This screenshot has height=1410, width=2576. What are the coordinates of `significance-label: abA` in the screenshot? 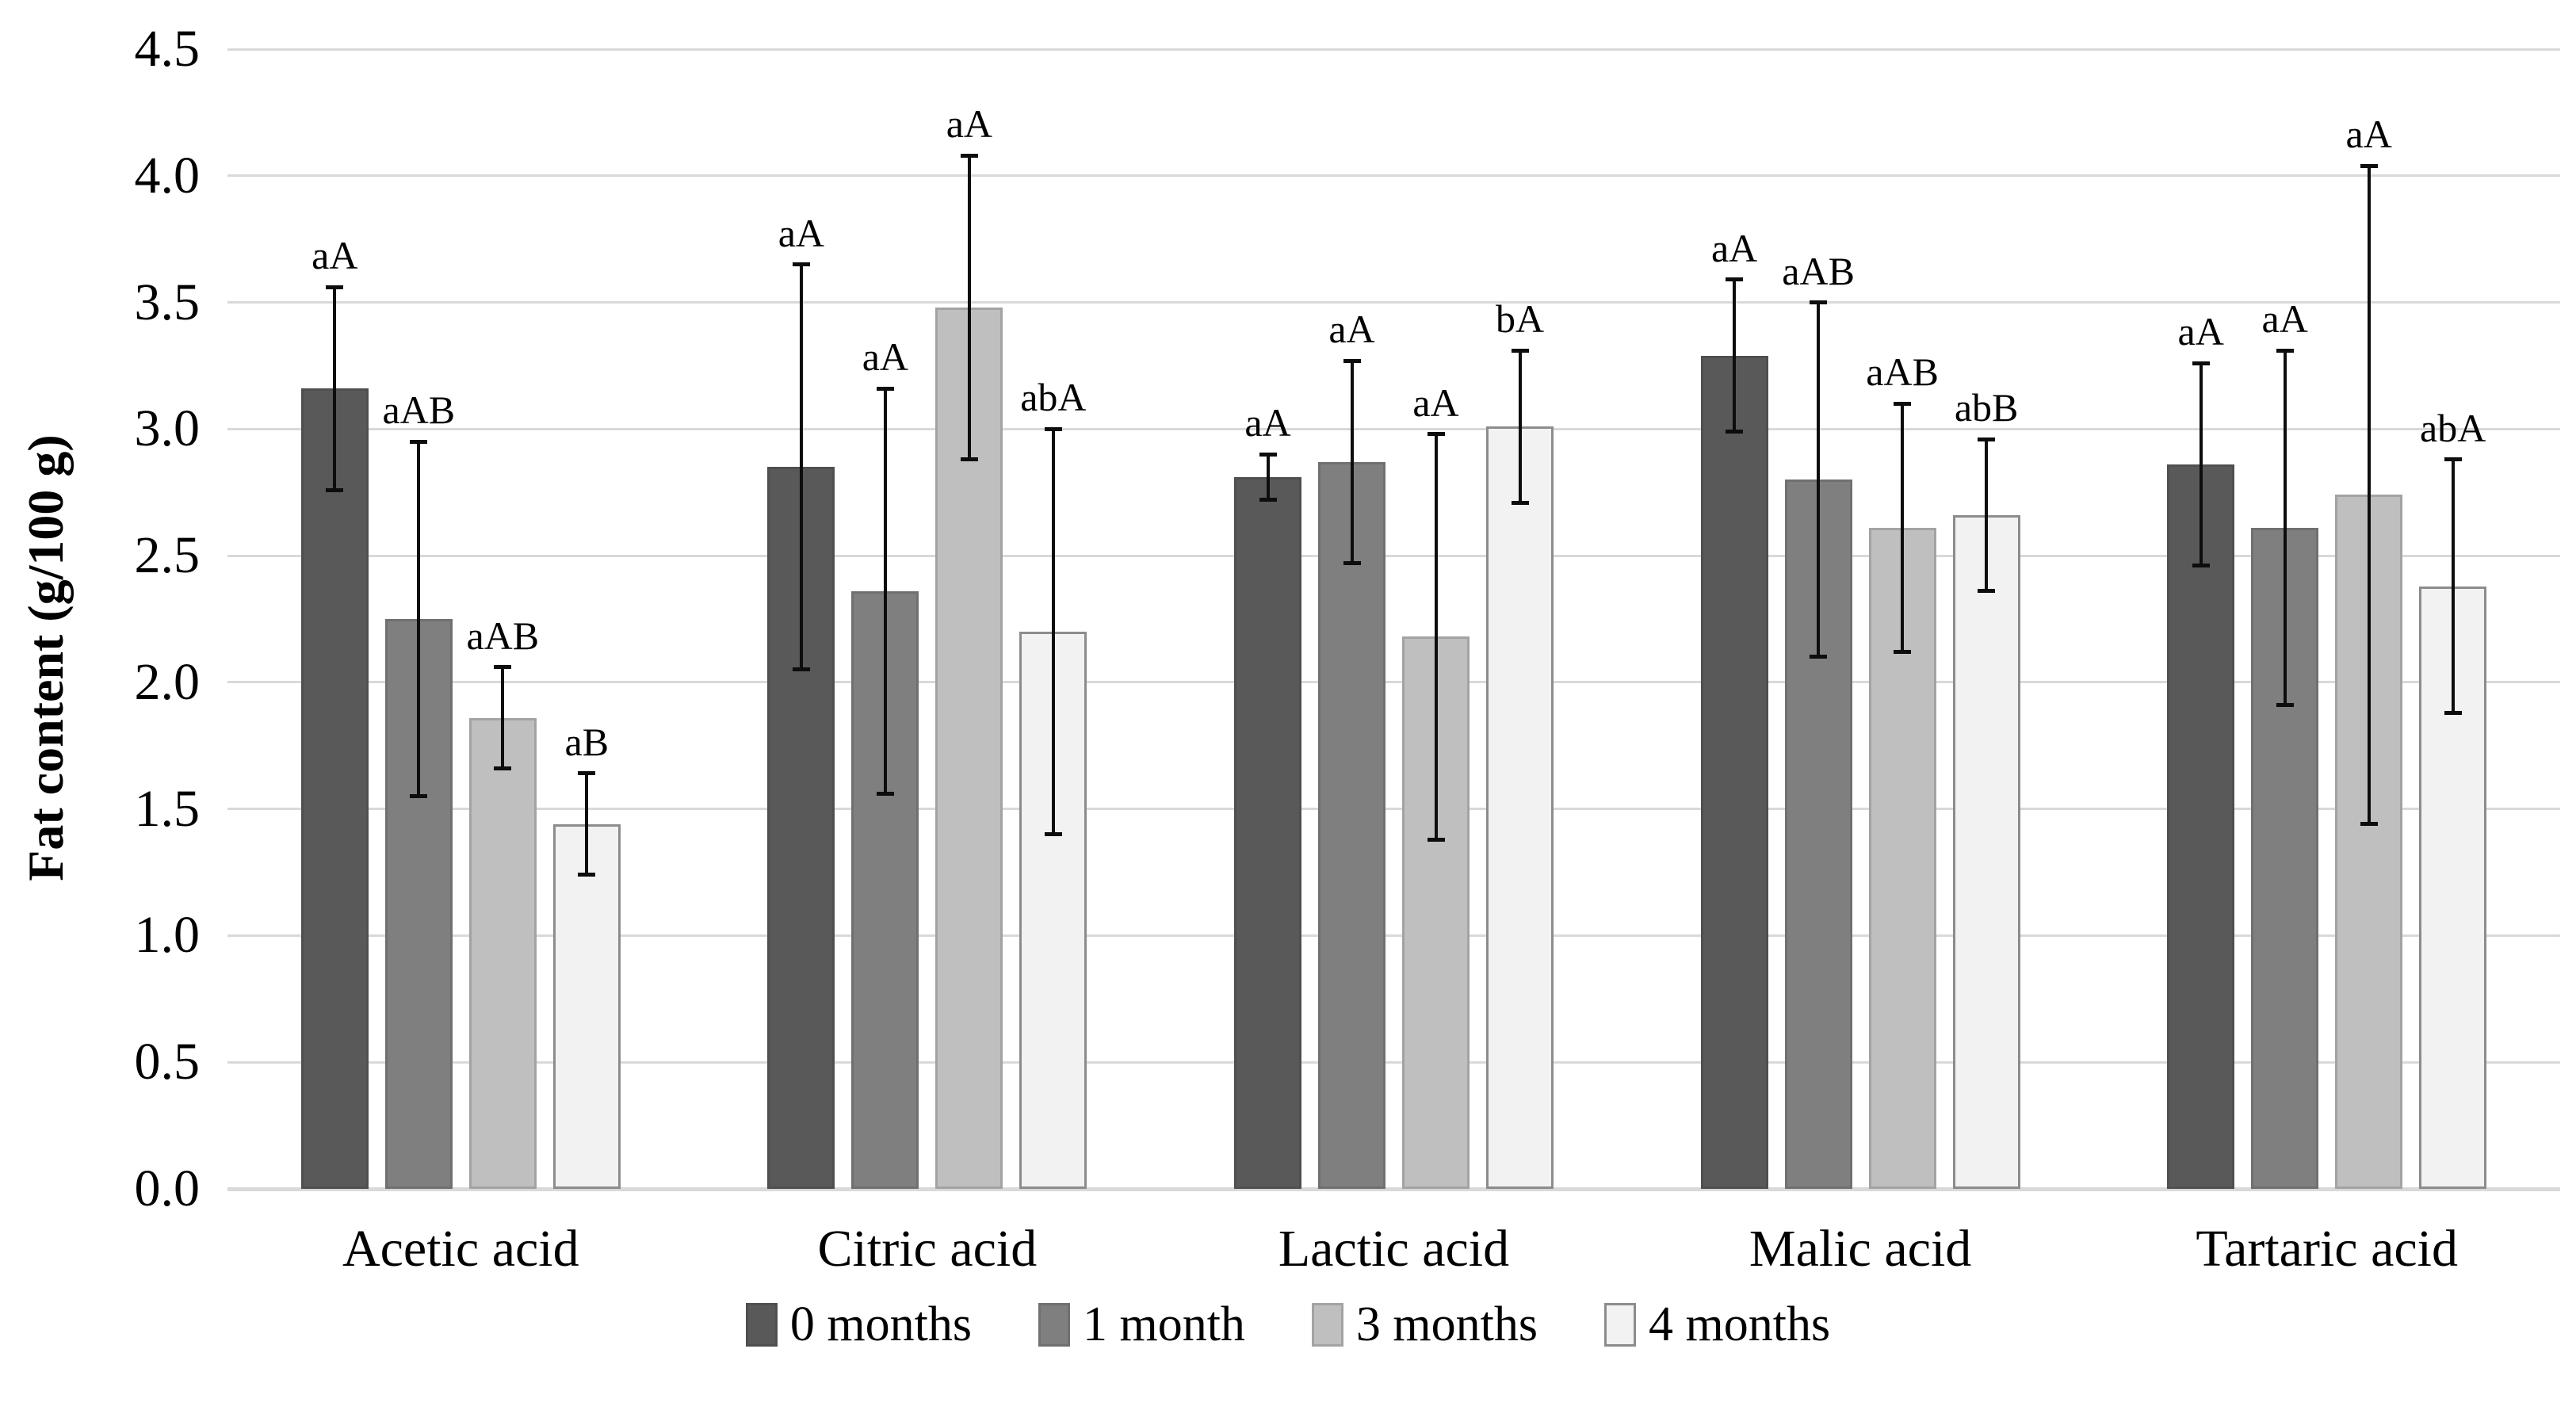 It's located at (1053, 397).